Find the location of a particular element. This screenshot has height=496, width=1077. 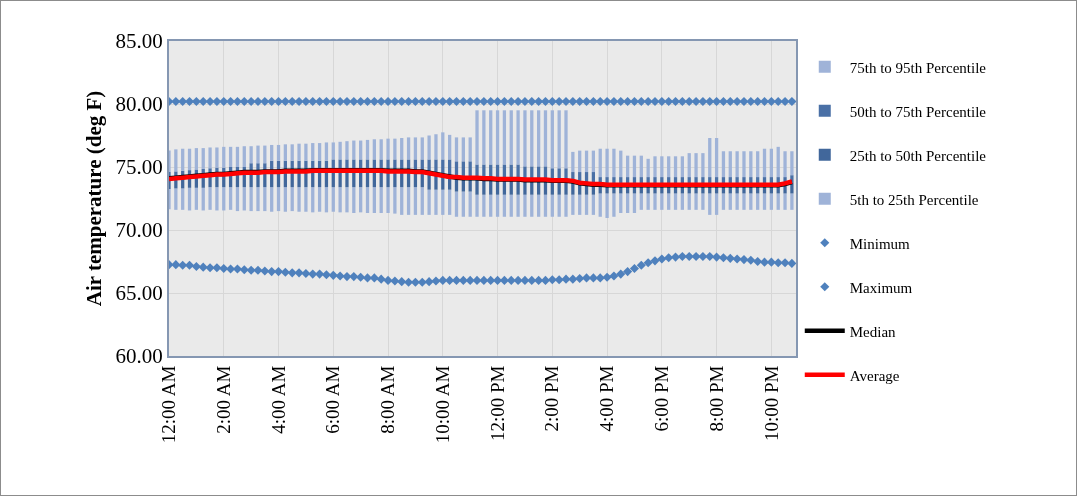

x-tick-label: 12:00 PM is located at coordinates (497, 403).